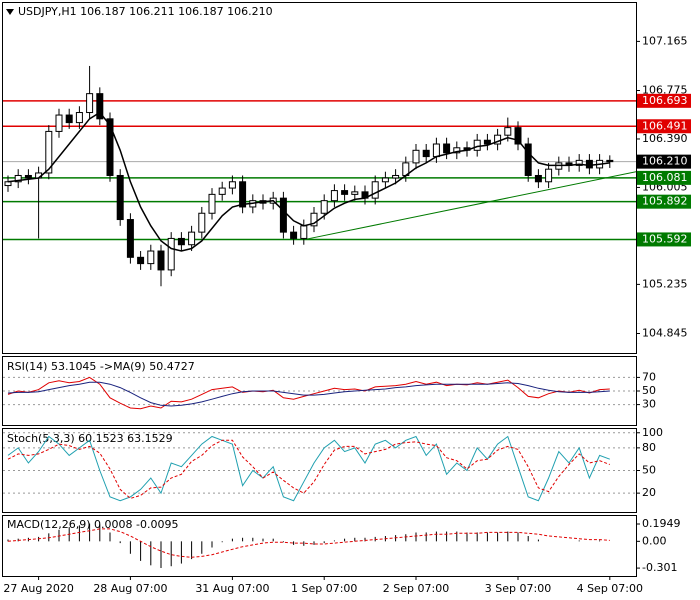 Image resolution: width=700 pixels, height=600 pixels. Describe the element at coordinates (665, 332) in the screenshot. I see `y-tick-label: 104.845` at that location.